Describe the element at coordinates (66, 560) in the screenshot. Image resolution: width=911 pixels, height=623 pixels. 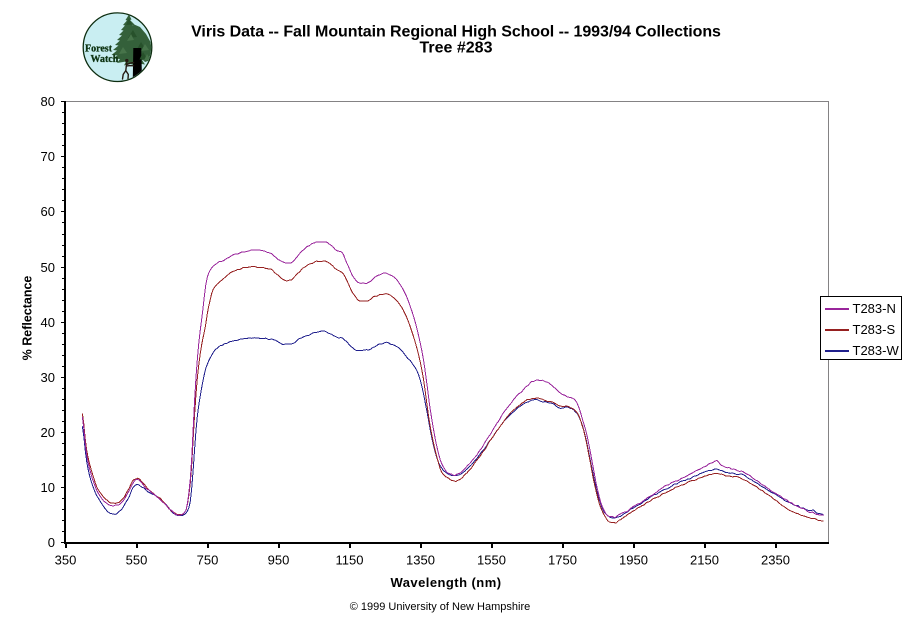
I see `svg-text: 350` at that location.